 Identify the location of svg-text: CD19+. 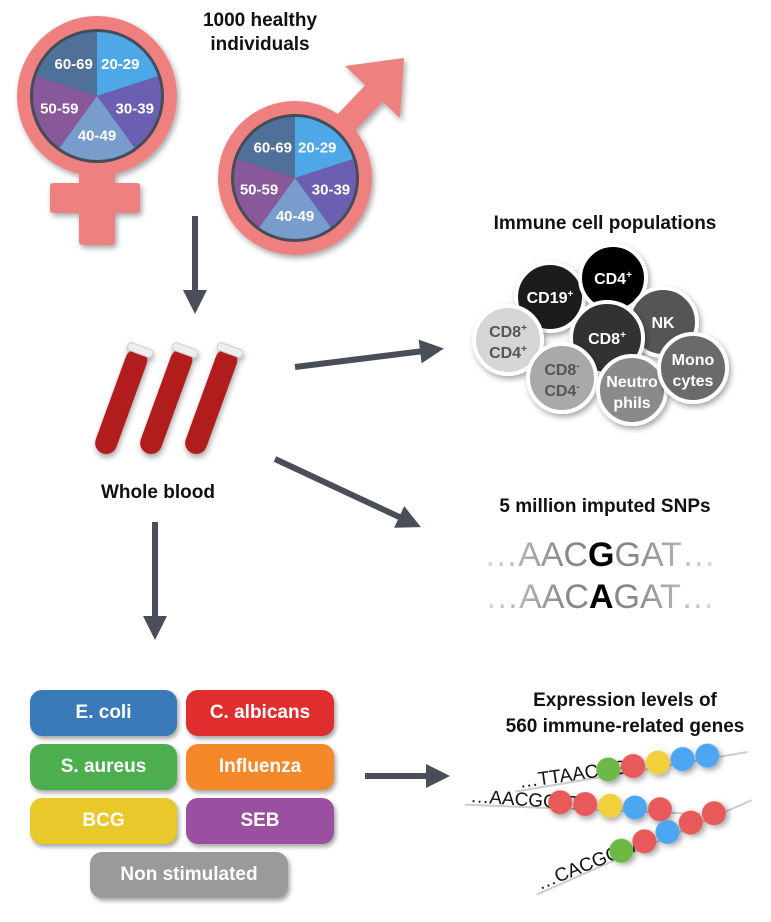
(550, 298).